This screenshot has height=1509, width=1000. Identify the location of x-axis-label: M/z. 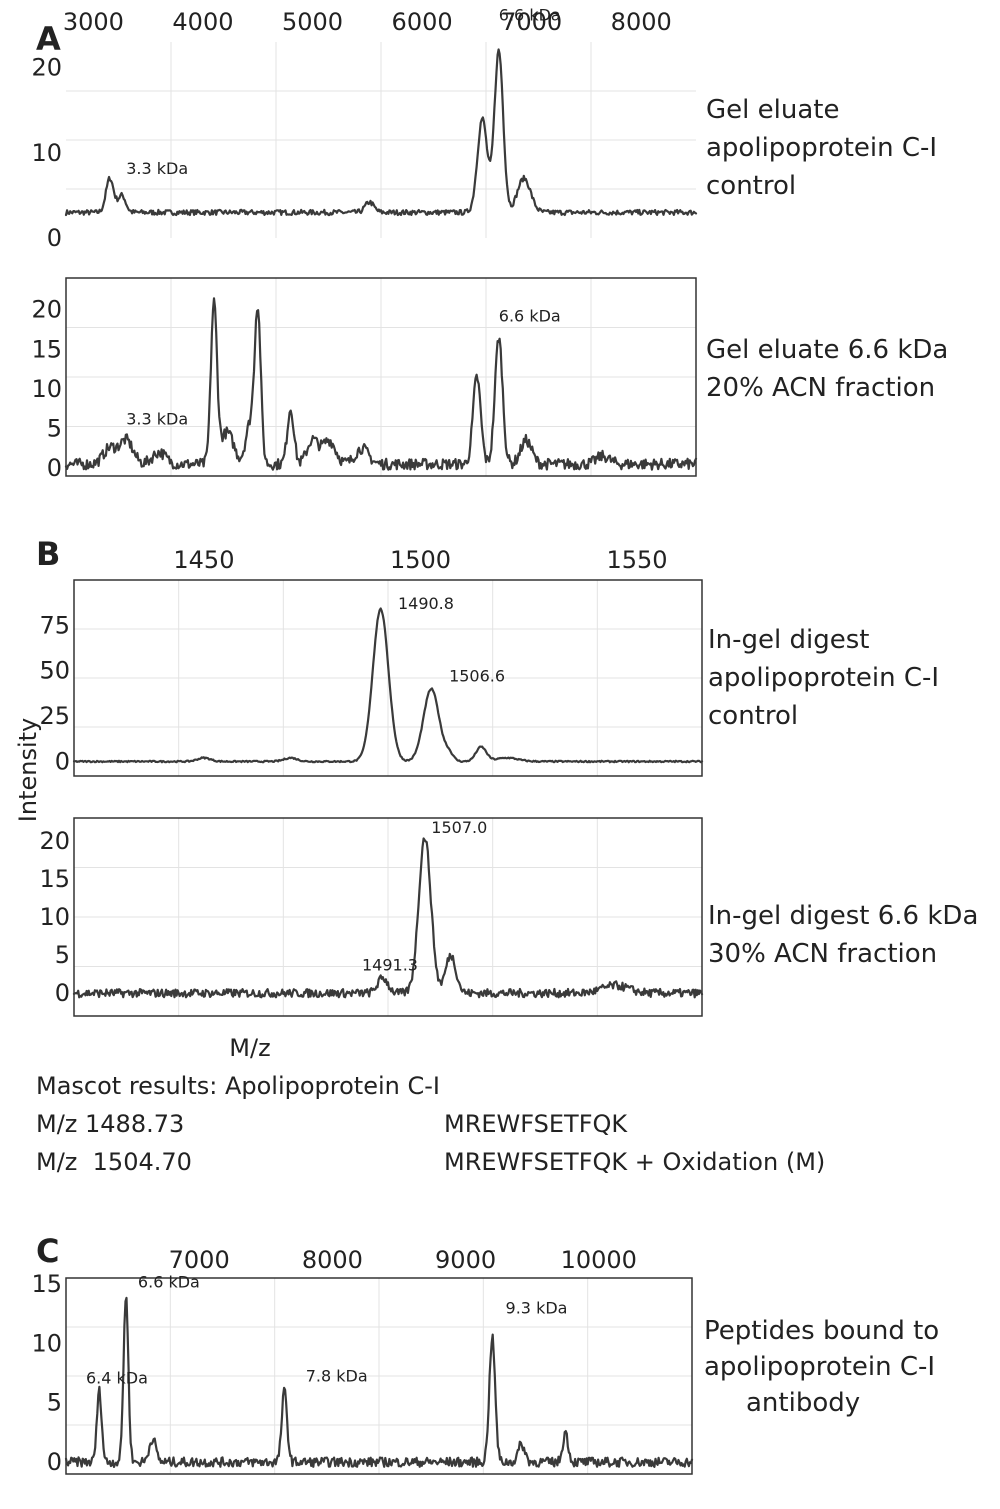
(249, 1048).